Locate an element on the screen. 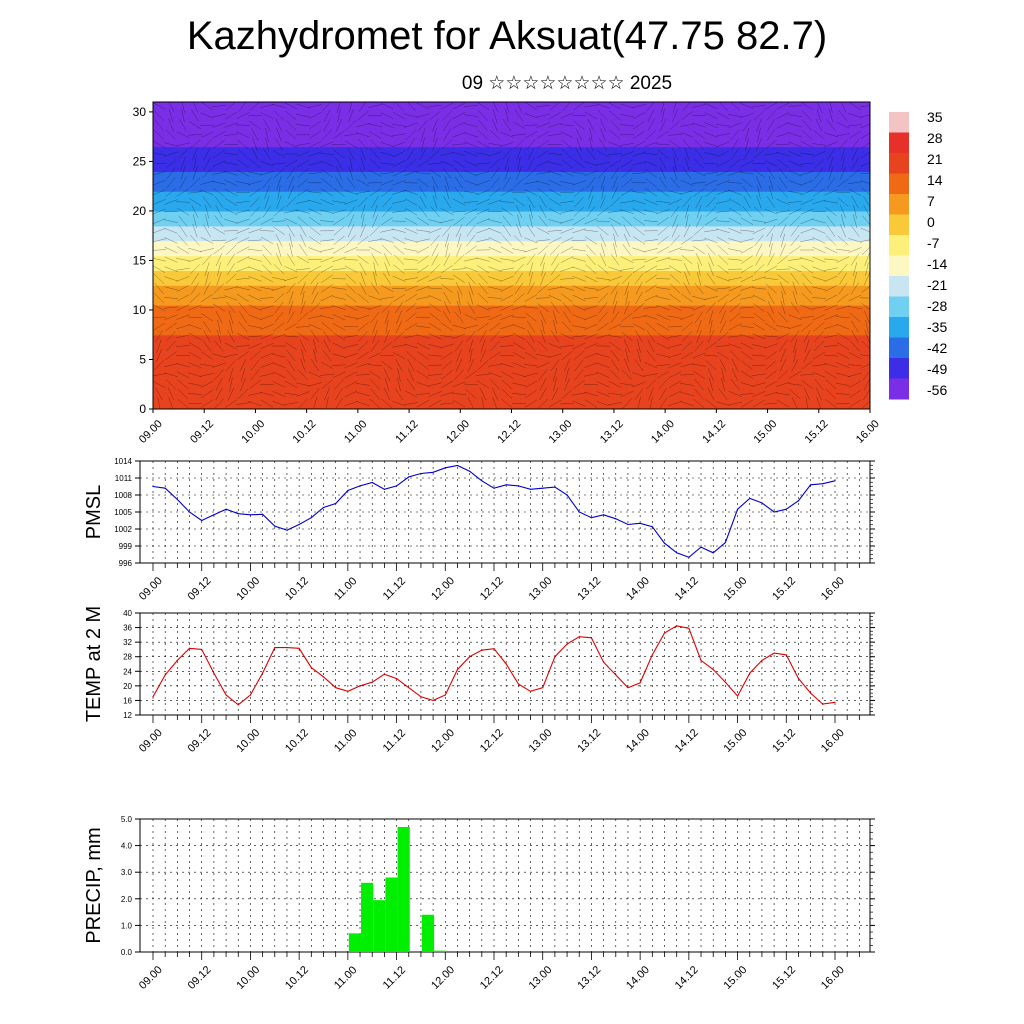 This screenshot has width=1024, height=1024. y-tick-label: 36 is located at coordinates (127, 628).